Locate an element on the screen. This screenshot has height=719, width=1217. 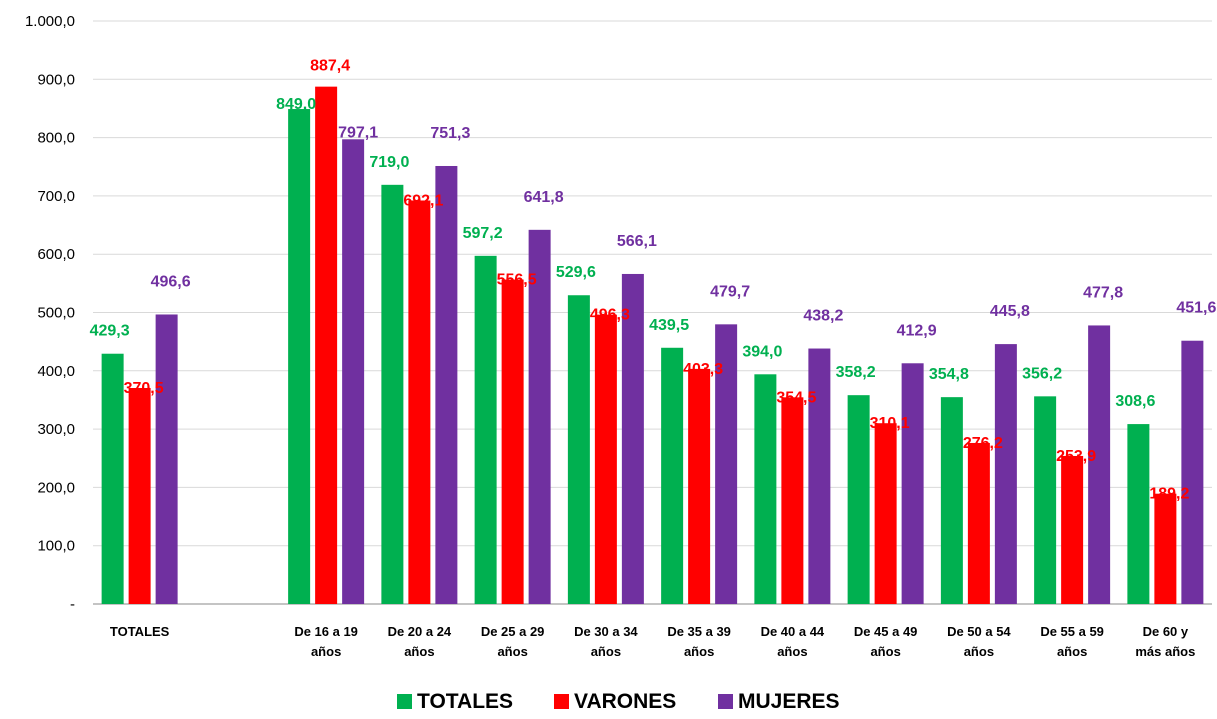
y-tick-label: - is located at coordinates (72, 604).